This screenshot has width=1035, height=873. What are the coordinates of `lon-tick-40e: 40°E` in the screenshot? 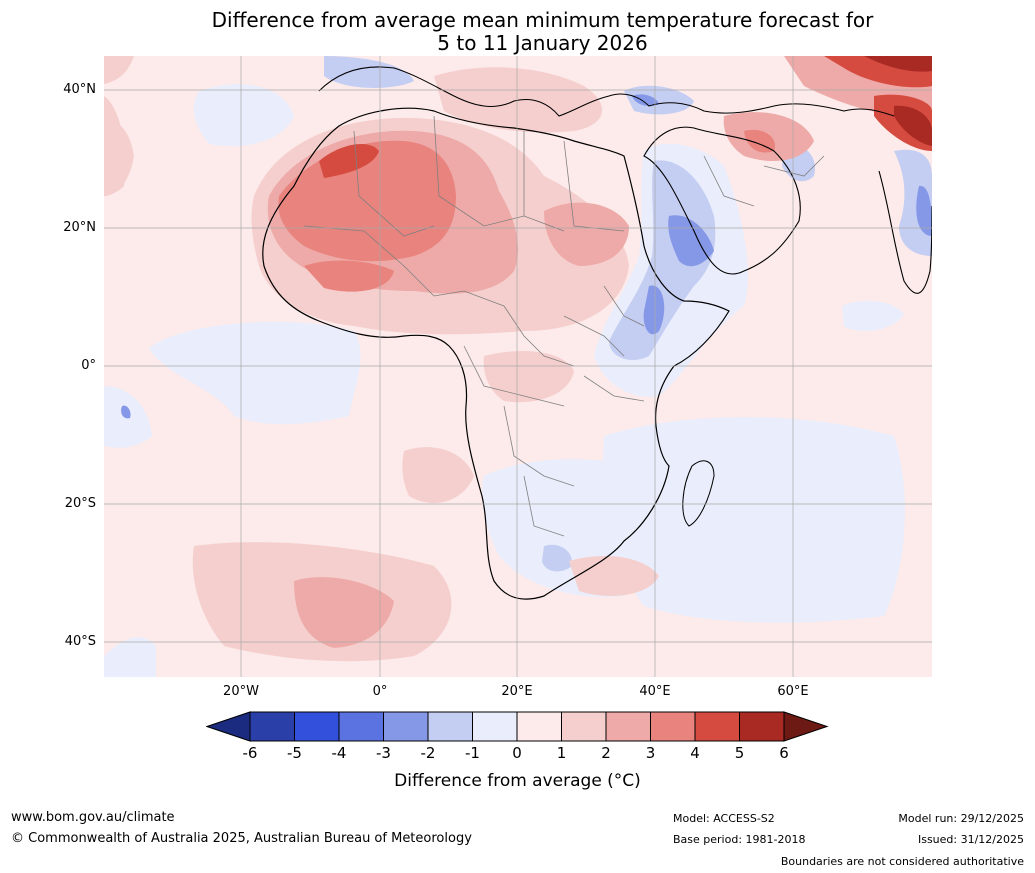 It's located at (655, 691).